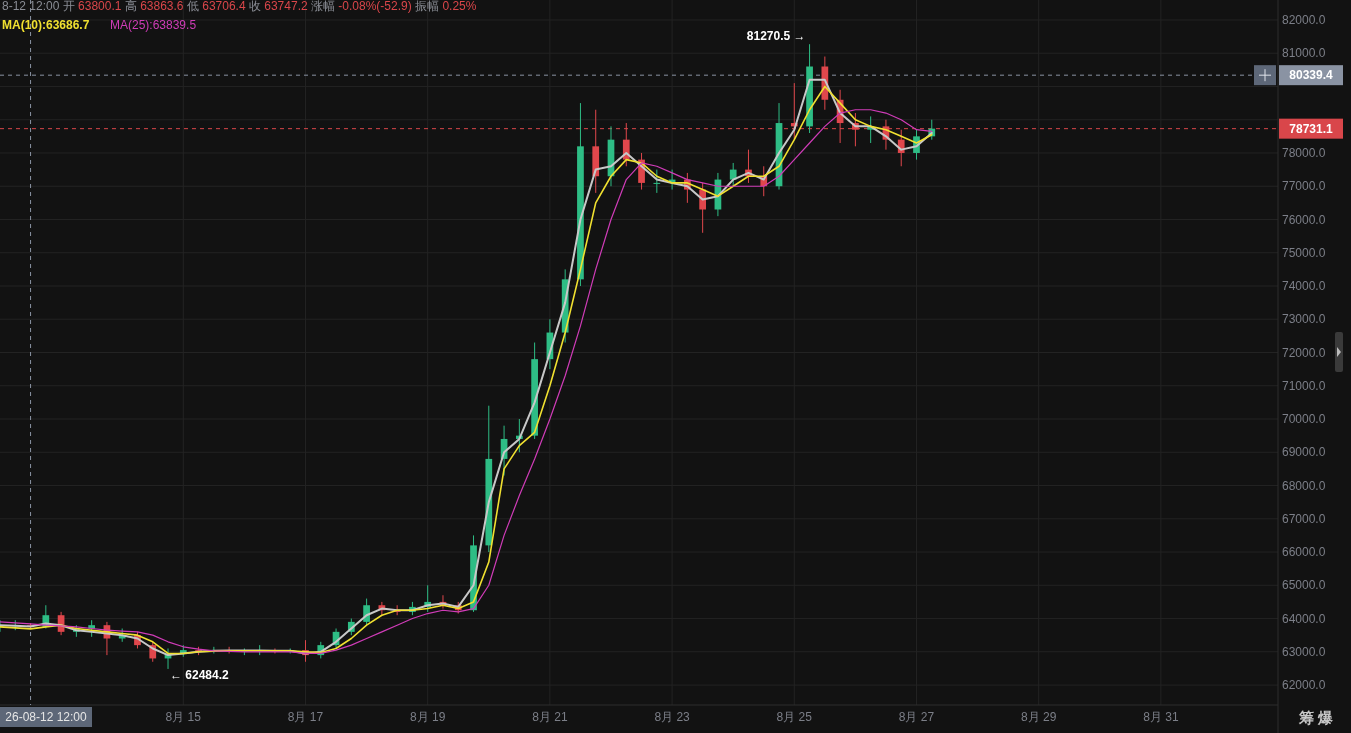 The width and height of the screenshot is (1351, 733). Describe the element at coordinates (550, 717) in the screenshot. I see `x-tick-label: 8月 21` at that location.